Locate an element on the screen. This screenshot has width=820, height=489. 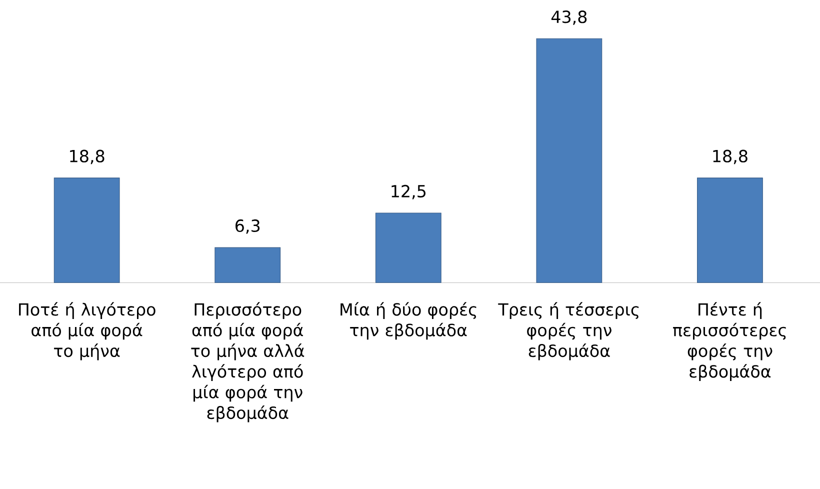
x-tick-label: Πέντε ή περισσότερες φορές την εβδομάδα is located at coordinates (729, 341).